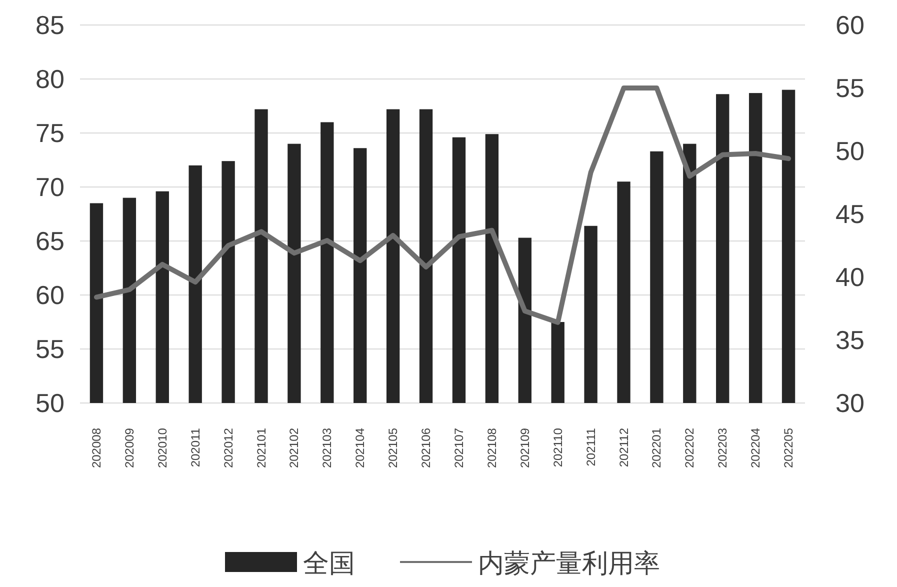  Describe the element at coordinates (360, 448) in the screenshot. I see `x-tick-label: 202104` at that location.